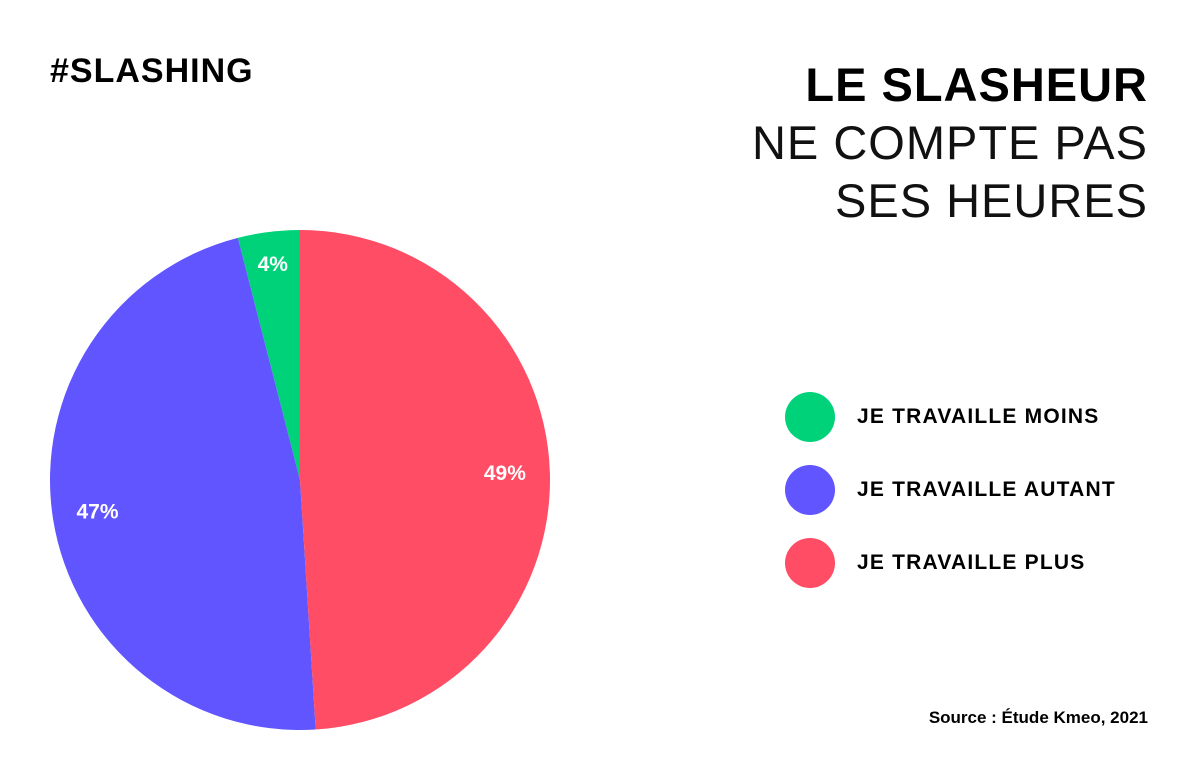 The height and width of the screenshot is (780, 1200). I want to click on title-bold-line: LE SLASHEUR, so click(976, 84).